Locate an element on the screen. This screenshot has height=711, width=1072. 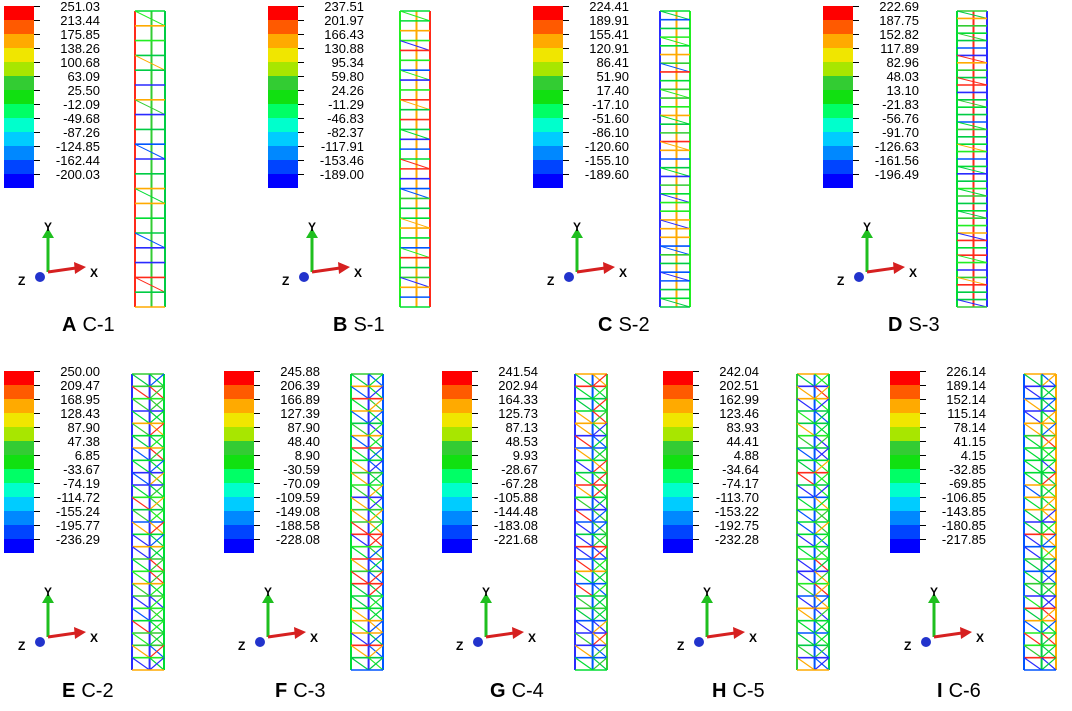
panel-letter: G is located at coordinates (498, 691).